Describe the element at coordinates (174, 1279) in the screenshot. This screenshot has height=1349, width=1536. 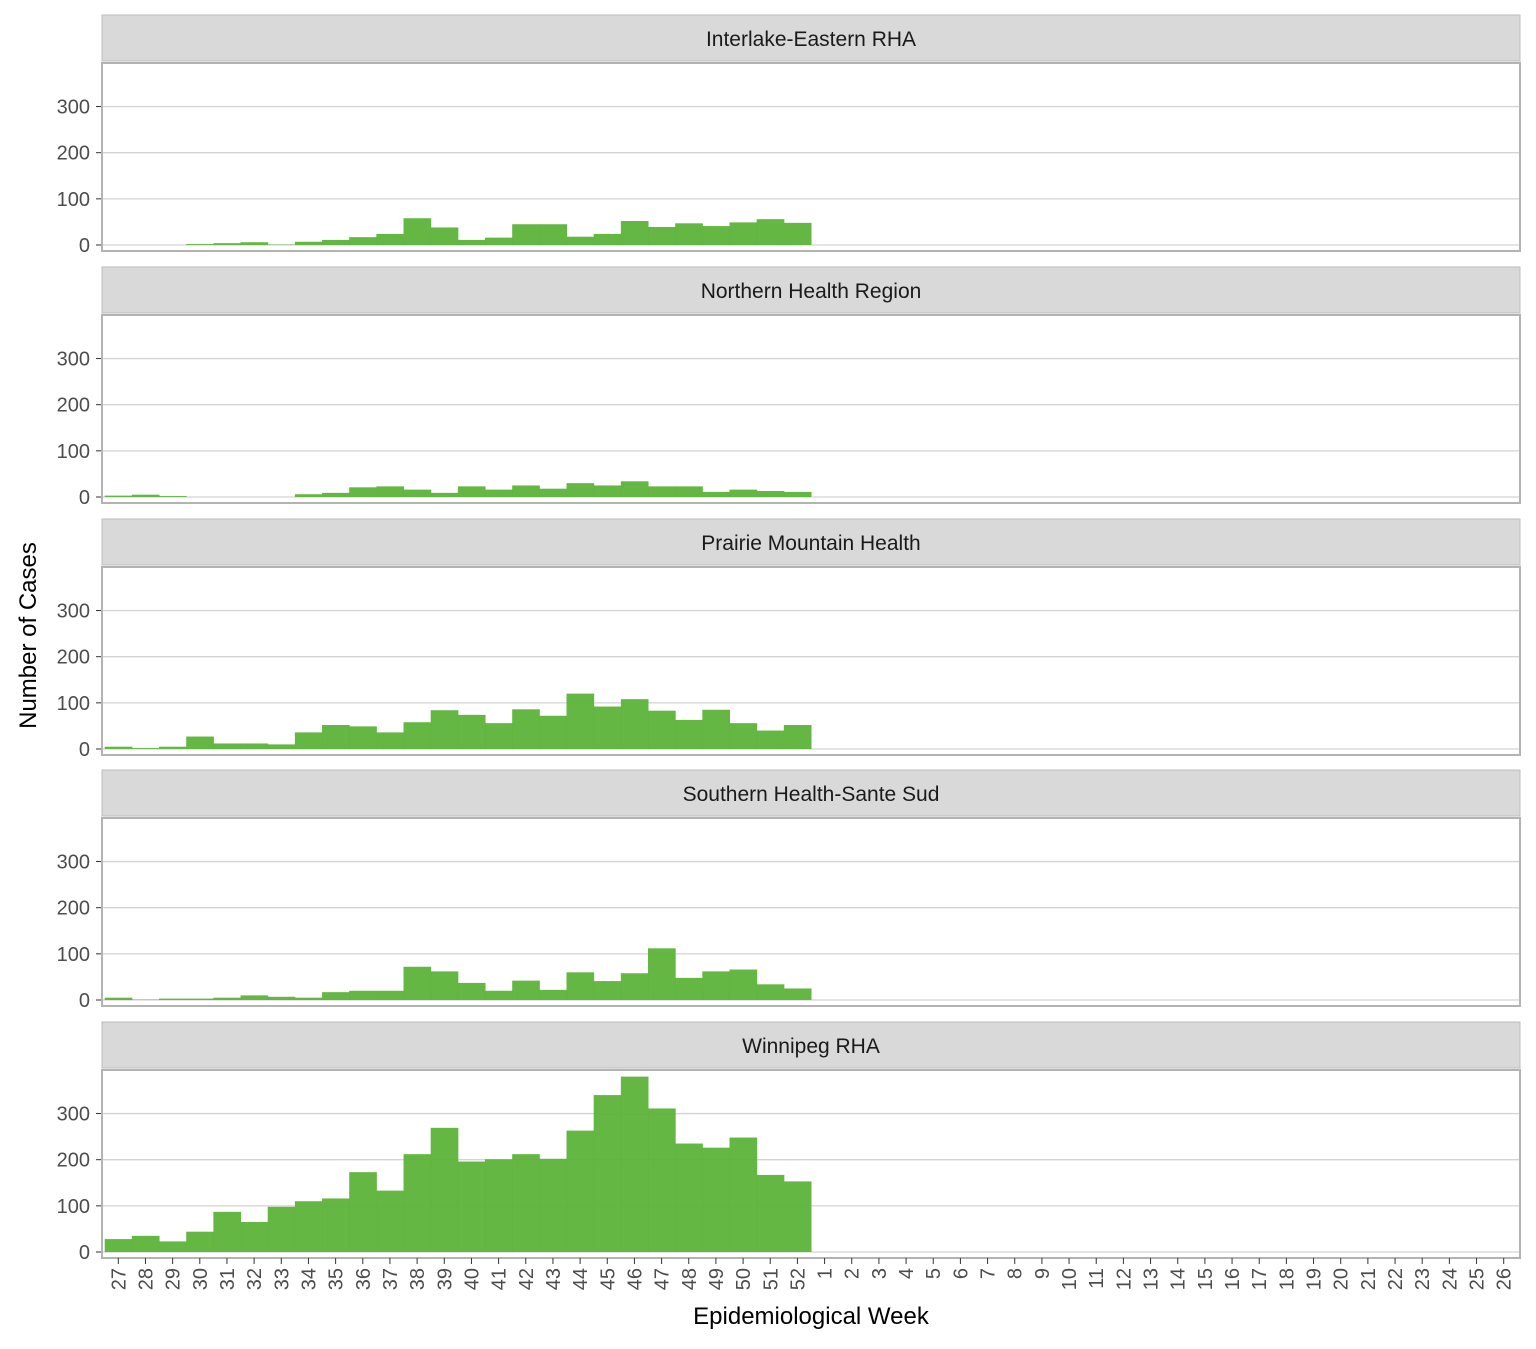
I see `x-tick-label: 29` at that location.